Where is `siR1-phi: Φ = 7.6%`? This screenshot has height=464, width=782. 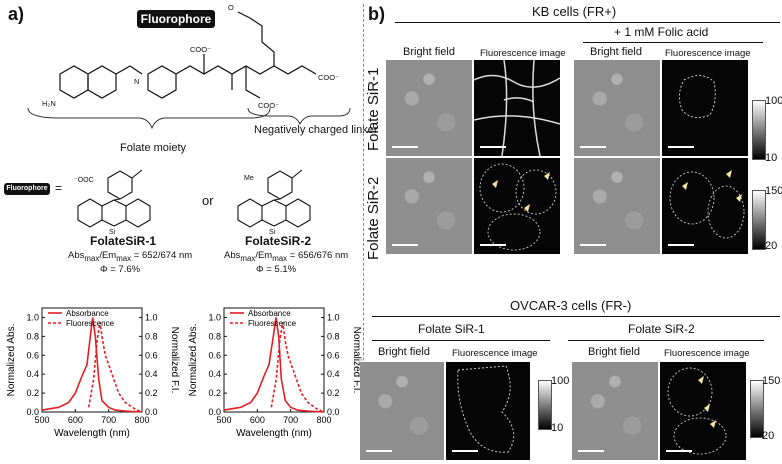 siR1-phi: Φ = 7.6% is located at coordinates (120, 269).